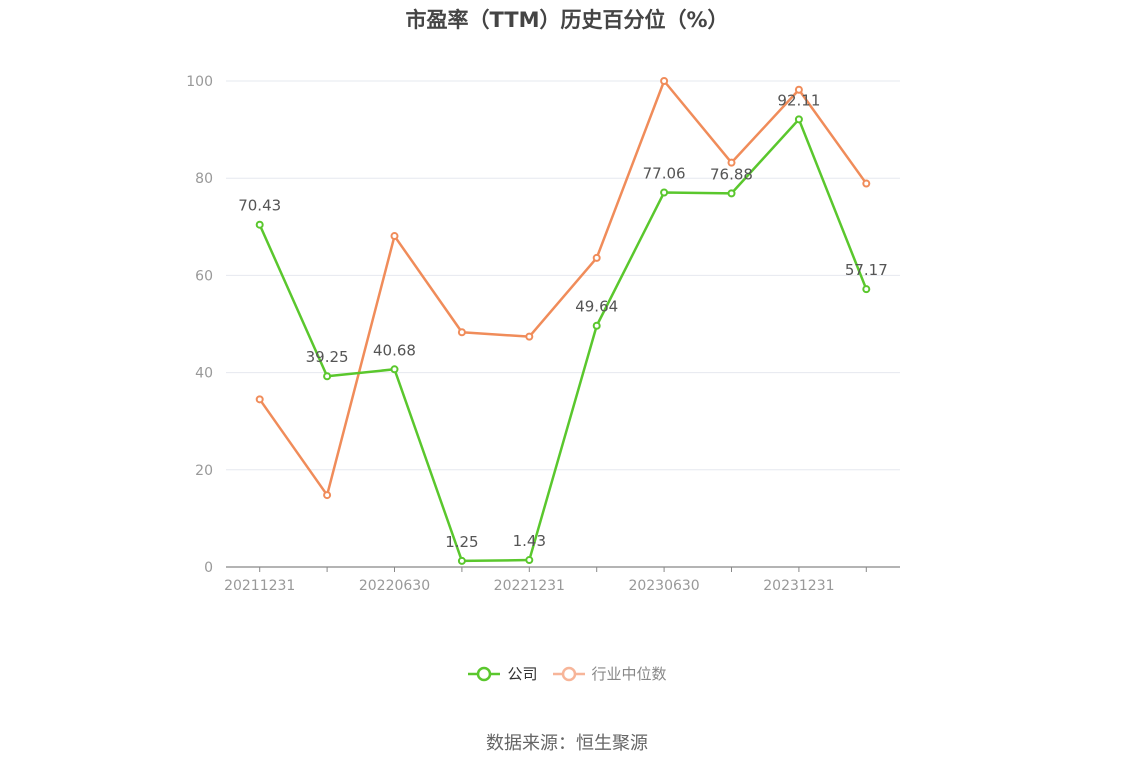 This screenshot has width=1134, height=766. I want to click on y-tick-label: 100, so click(199, 82).